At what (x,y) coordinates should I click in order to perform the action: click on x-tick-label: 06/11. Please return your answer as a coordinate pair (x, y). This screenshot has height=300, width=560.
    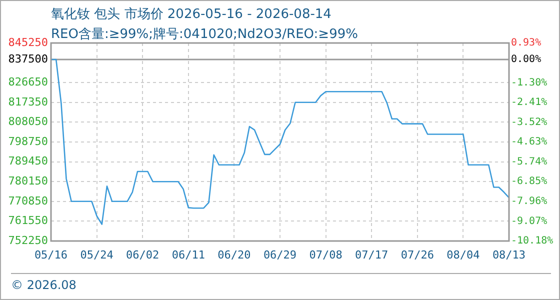
    Looking at the image, I should click on (188, 255).